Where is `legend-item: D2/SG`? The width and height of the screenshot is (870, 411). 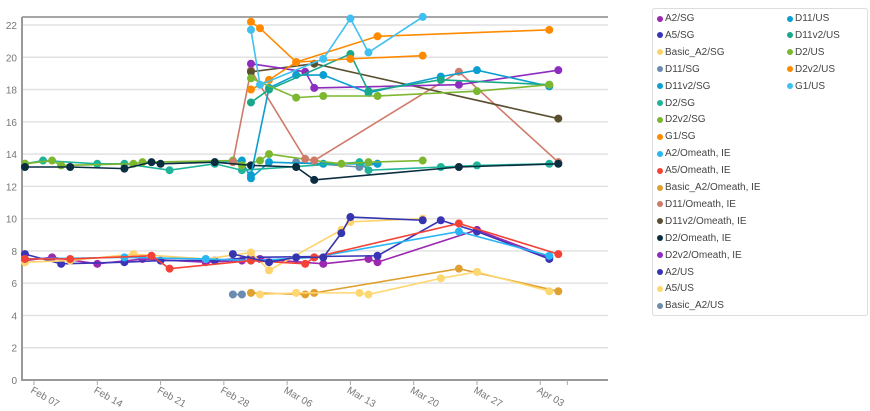
legend-item: D2/SG is located at coordinates (676, 103).